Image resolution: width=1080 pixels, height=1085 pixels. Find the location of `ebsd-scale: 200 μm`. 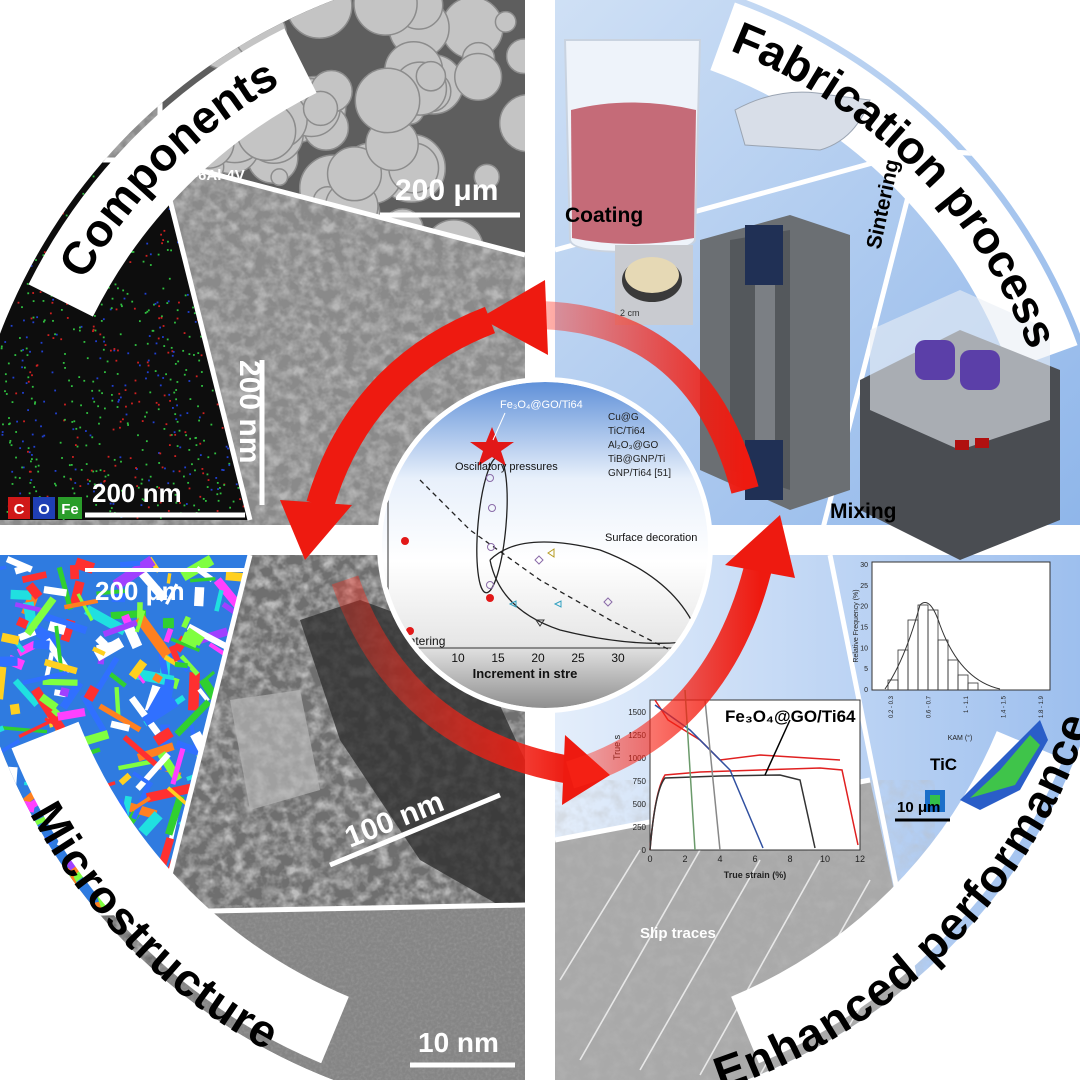

ebsd-scale: 200 μm is located at coordinates (140, 591).